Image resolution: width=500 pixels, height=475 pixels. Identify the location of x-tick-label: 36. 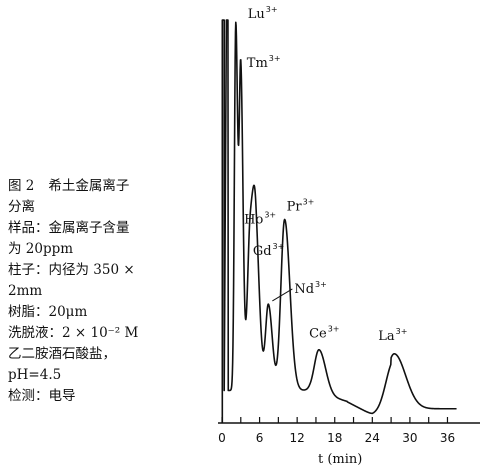
(447, 438).